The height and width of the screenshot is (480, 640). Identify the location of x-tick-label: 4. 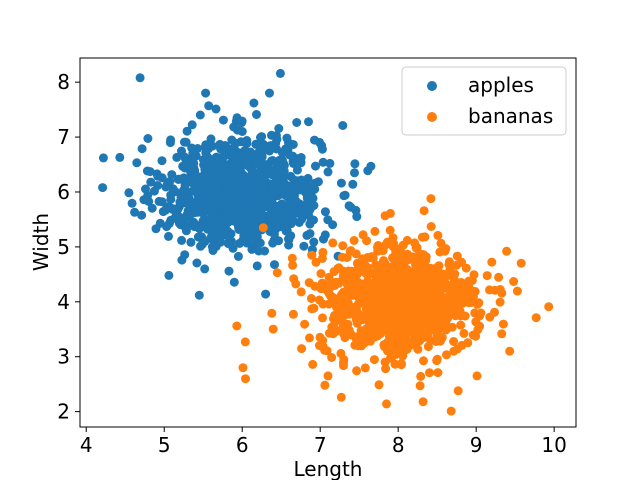
(86, 445).